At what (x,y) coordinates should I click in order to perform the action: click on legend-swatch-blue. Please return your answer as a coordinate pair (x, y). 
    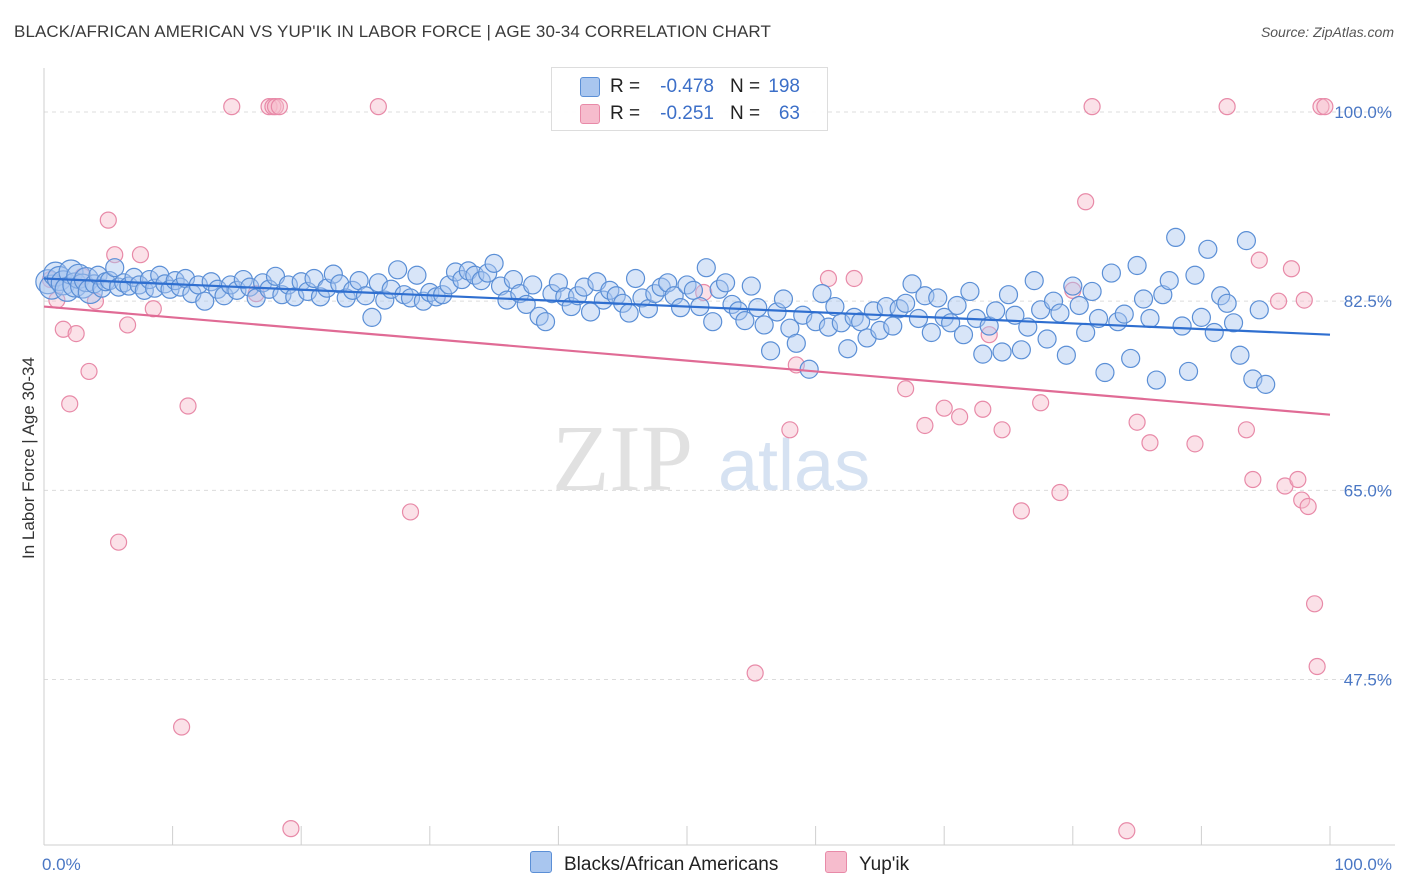
    Looking at the image, I should click on (590, 87).